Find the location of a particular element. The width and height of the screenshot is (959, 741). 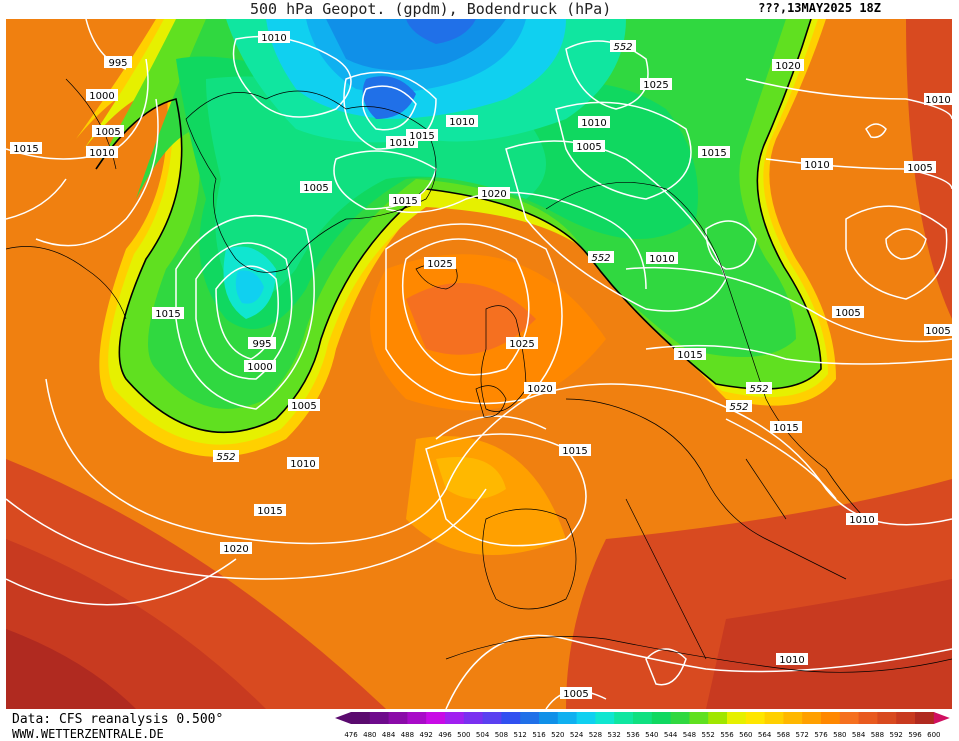

legend-tick-label: 576 is located at coordinates (821, 735).